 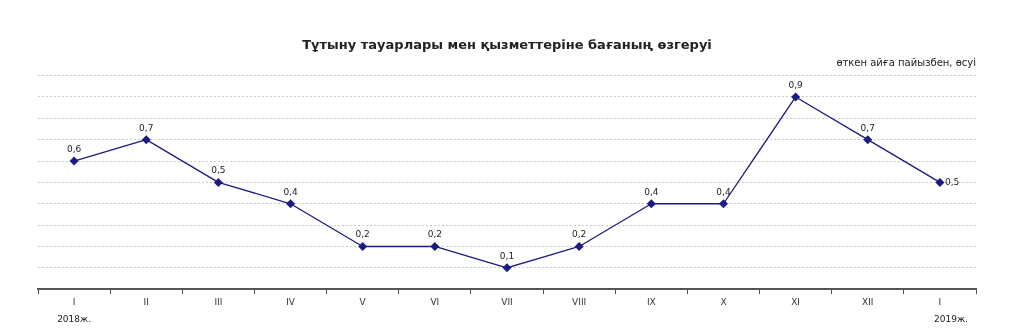 I want to click on text: 2018ж., so click(x=74, y=318).